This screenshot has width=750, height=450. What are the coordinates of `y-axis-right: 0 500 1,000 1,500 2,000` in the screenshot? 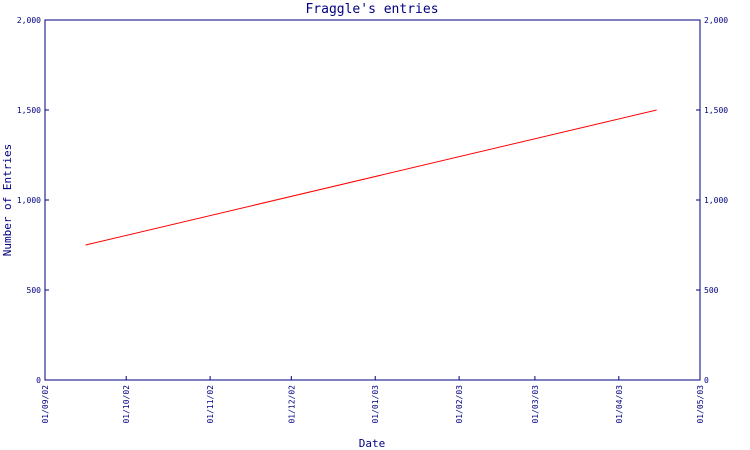 It's located at (712, 200).